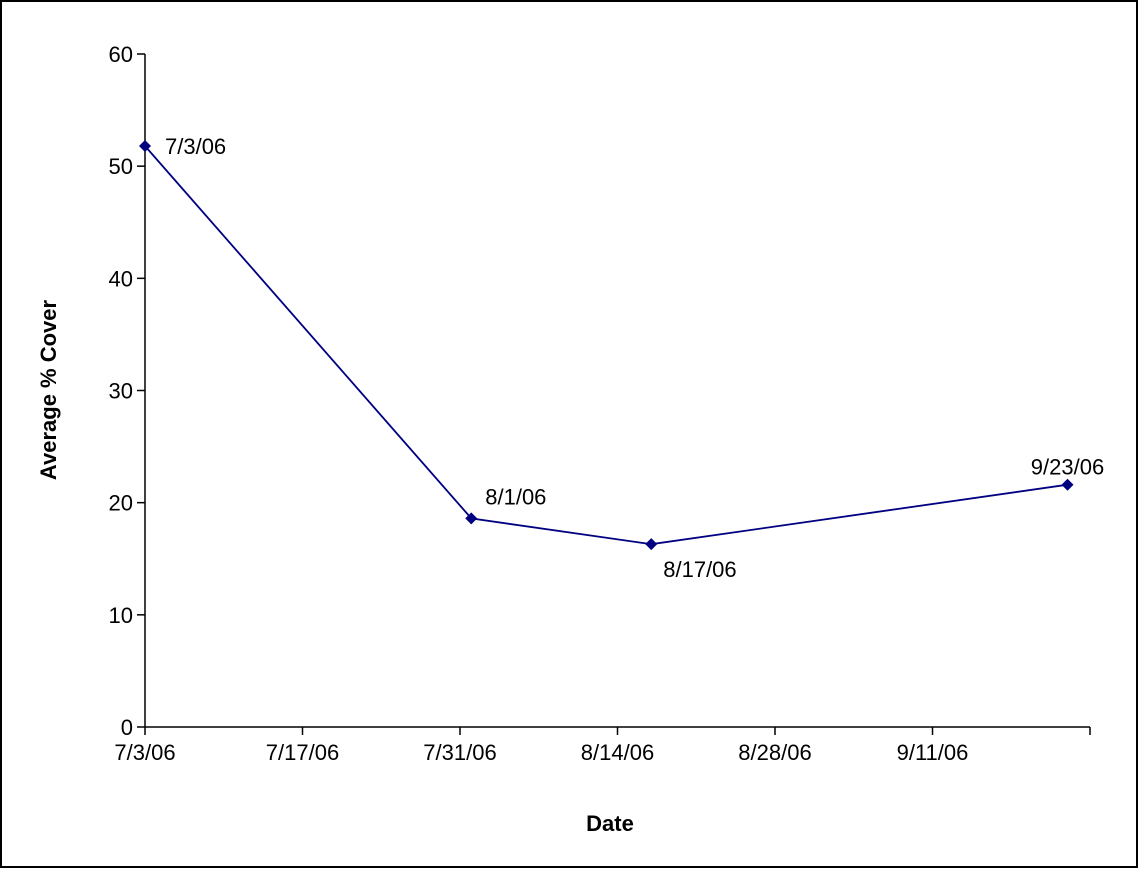  What do you see at coordinates (302, 752) in the screenshot?
I see `x-tick-label: 7/17/06` at bounding box center [302, 752].